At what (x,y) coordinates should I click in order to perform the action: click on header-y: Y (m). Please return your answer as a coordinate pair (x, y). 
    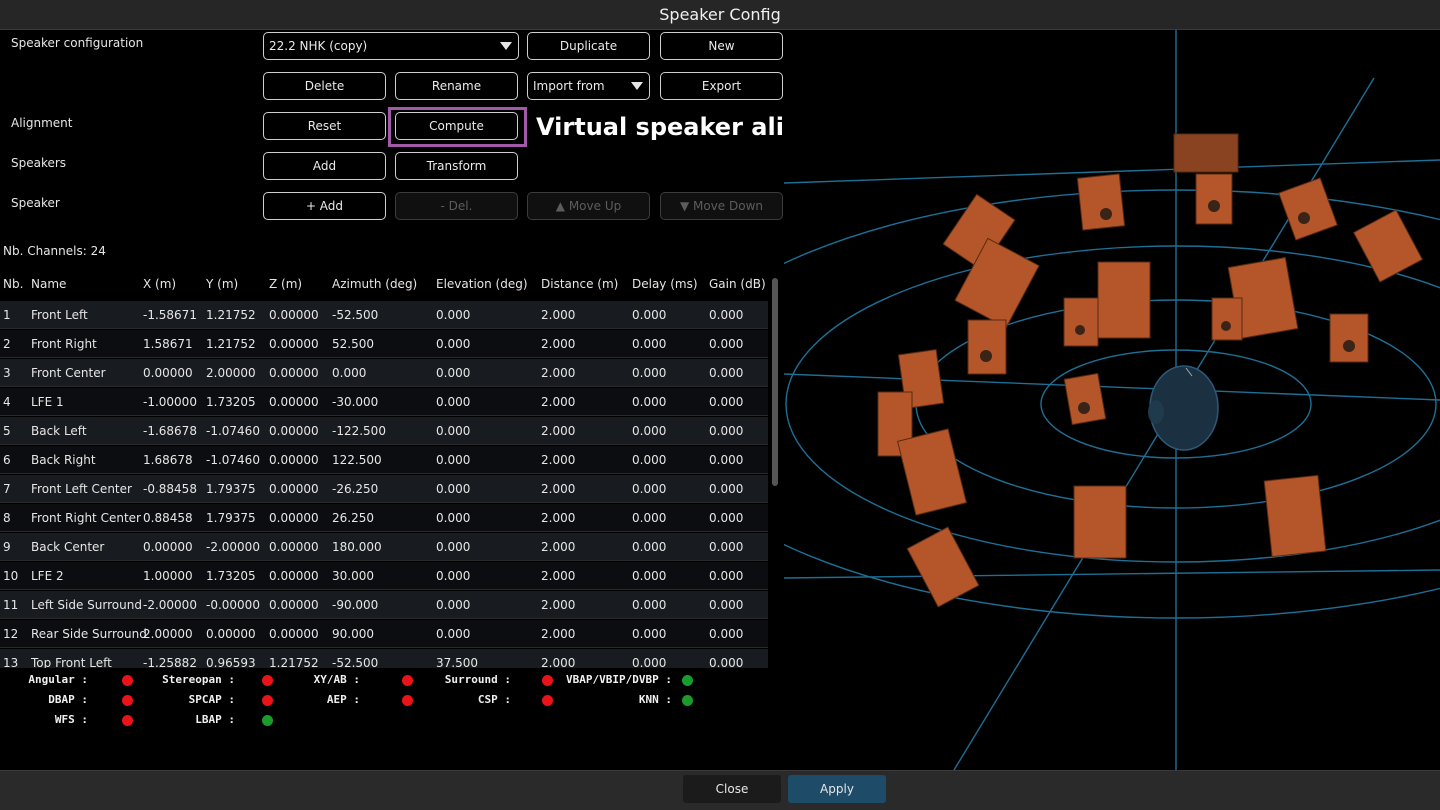
    Looking at the image, I should click on (222, 284).